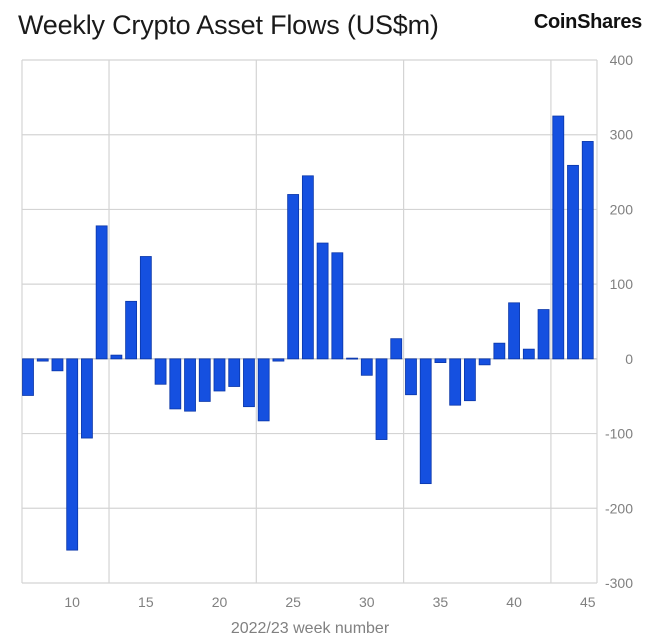 This screenshot has height=638, width=650. Describe the element at coordinates (619, 583) in the screenshot. I see `y-tick-label: -300` at that location.